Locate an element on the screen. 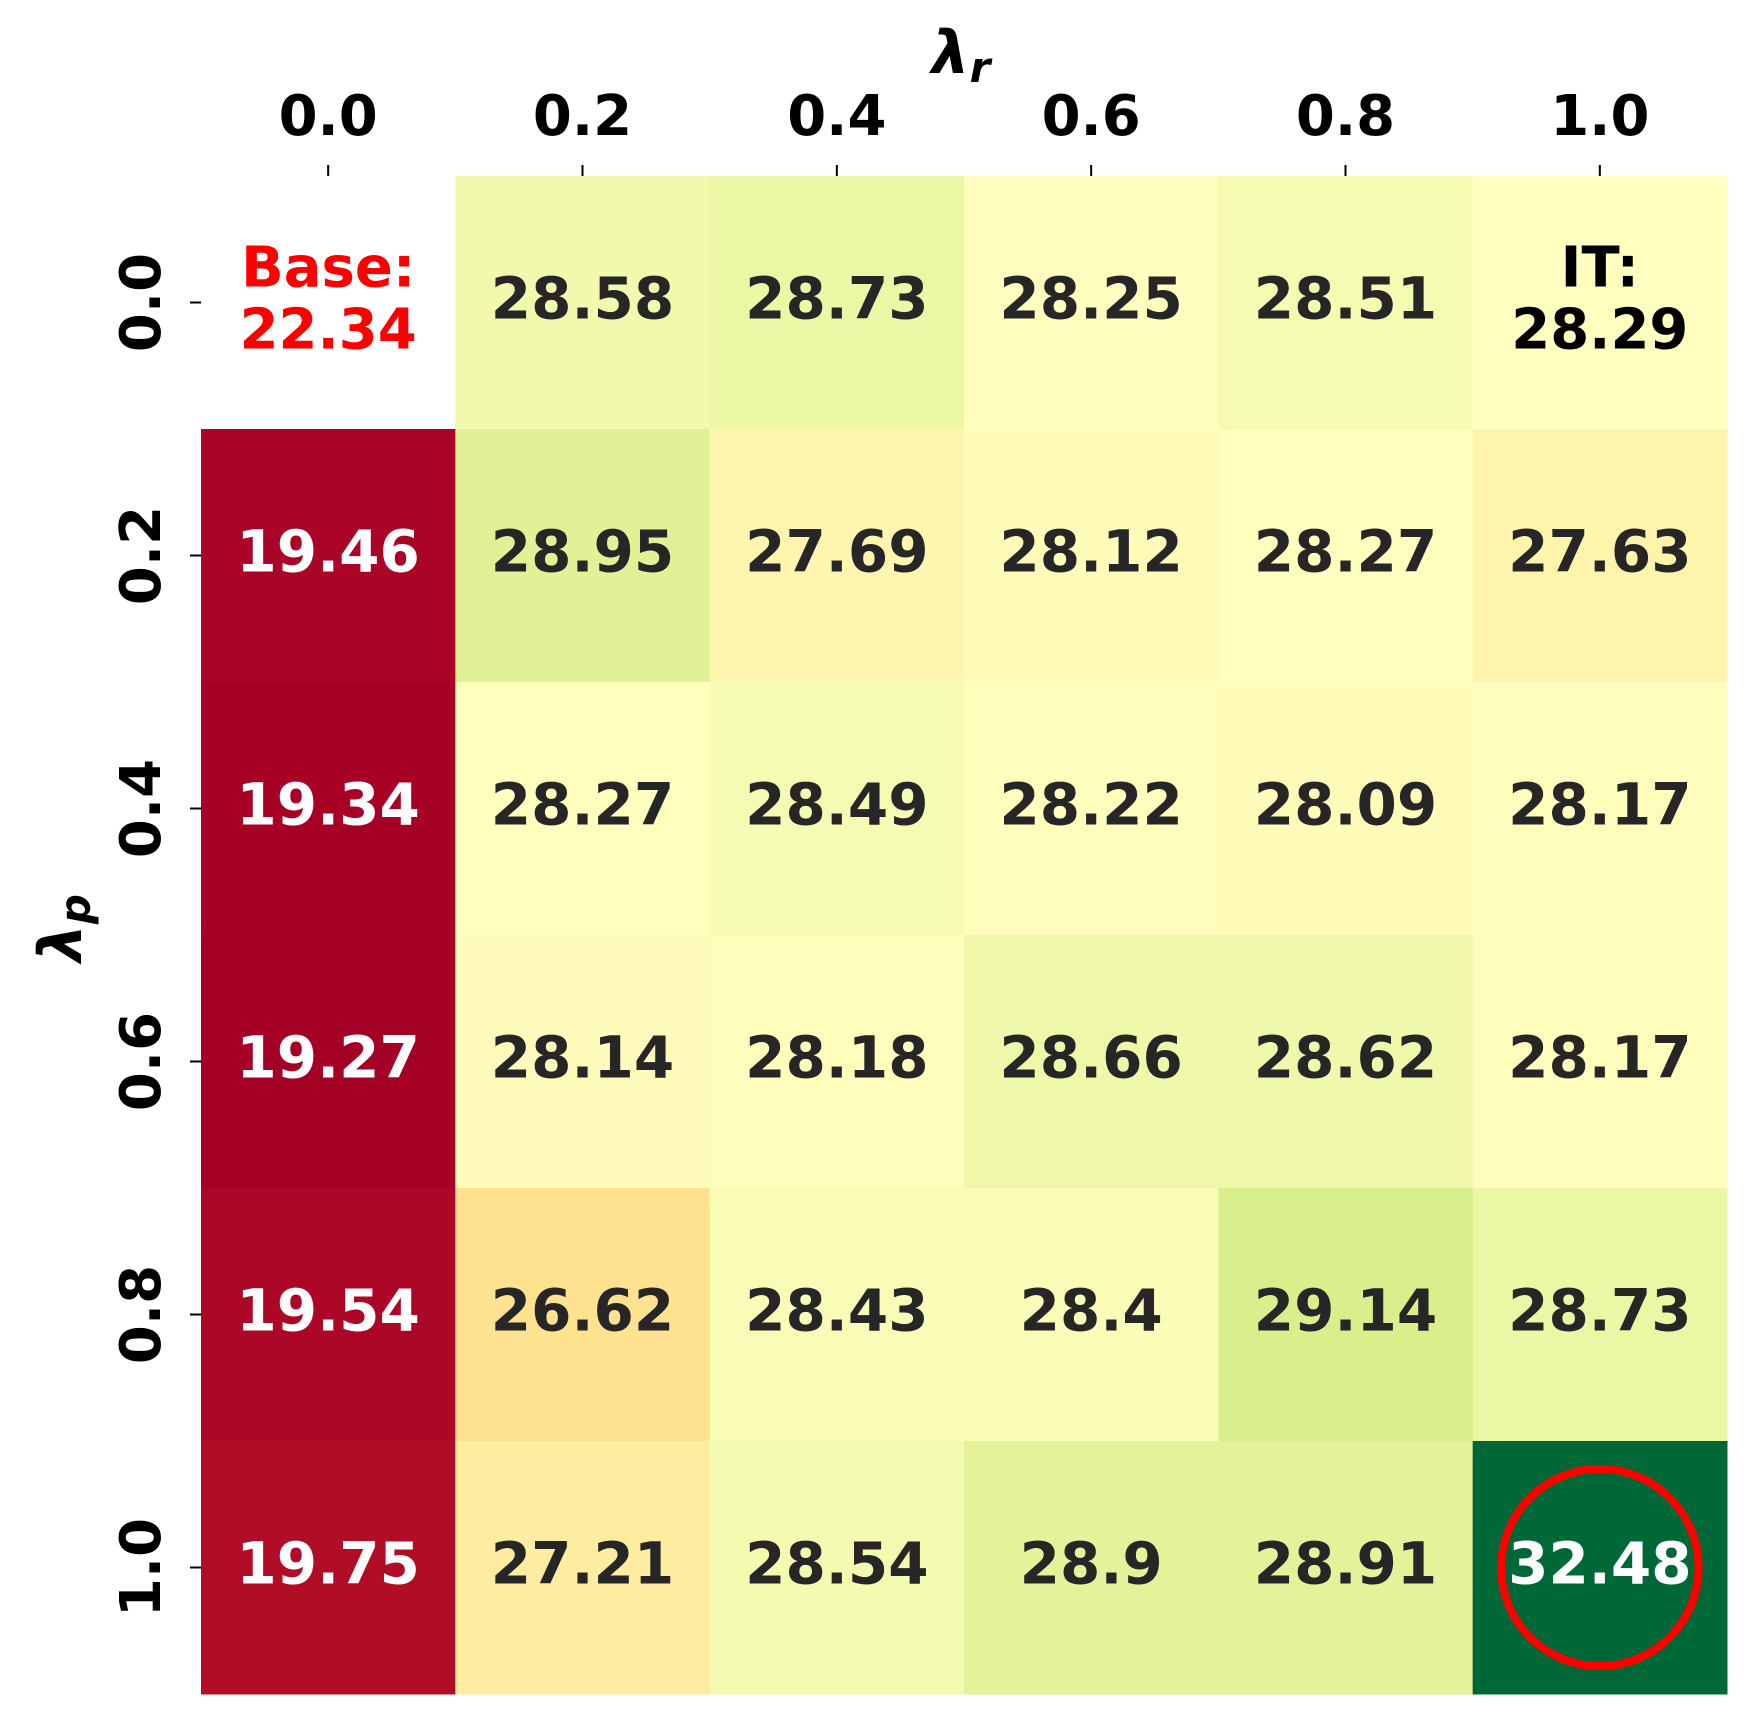 Image resolution: width=1744 pixels, height=1714 pixels. cell-label: 19.27 is located at coordinates (327, 1058).